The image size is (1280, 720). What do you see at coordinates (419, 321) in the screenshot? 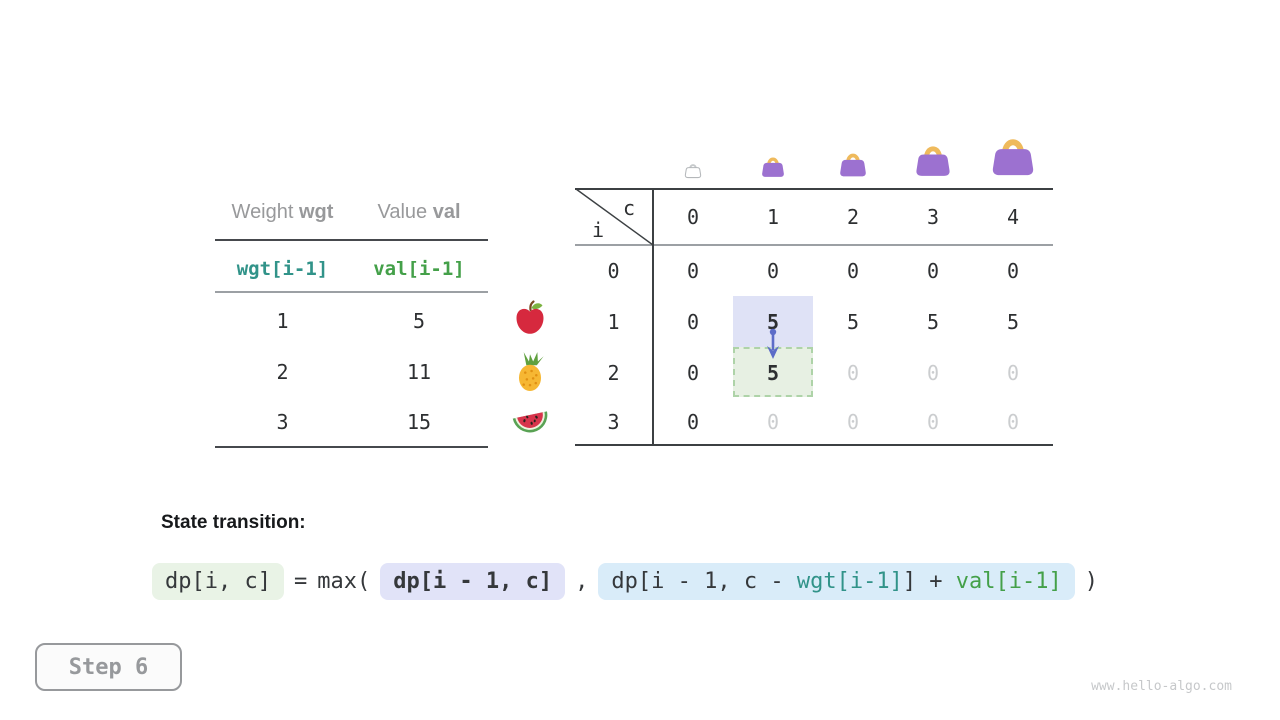
I see `item-1-value: 5` at bounding box center [419, 321].